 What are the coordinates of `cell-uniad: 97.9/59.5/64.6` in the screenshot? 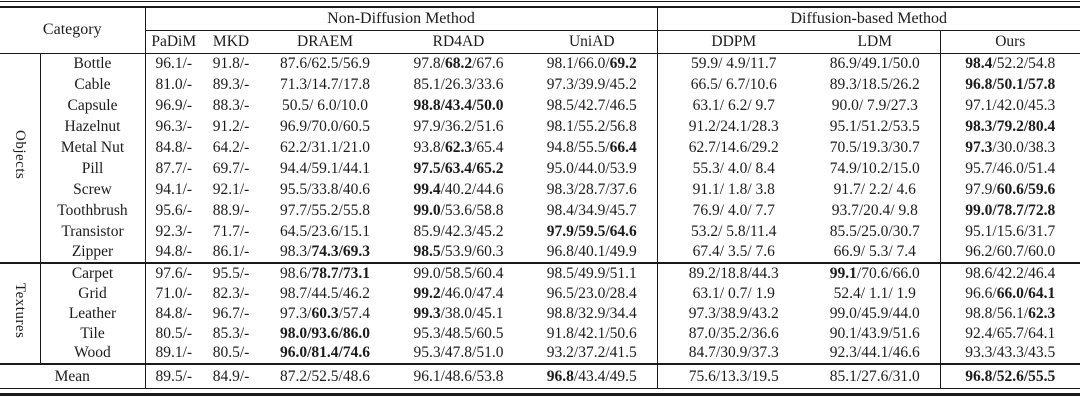 It's located at (591, 231).